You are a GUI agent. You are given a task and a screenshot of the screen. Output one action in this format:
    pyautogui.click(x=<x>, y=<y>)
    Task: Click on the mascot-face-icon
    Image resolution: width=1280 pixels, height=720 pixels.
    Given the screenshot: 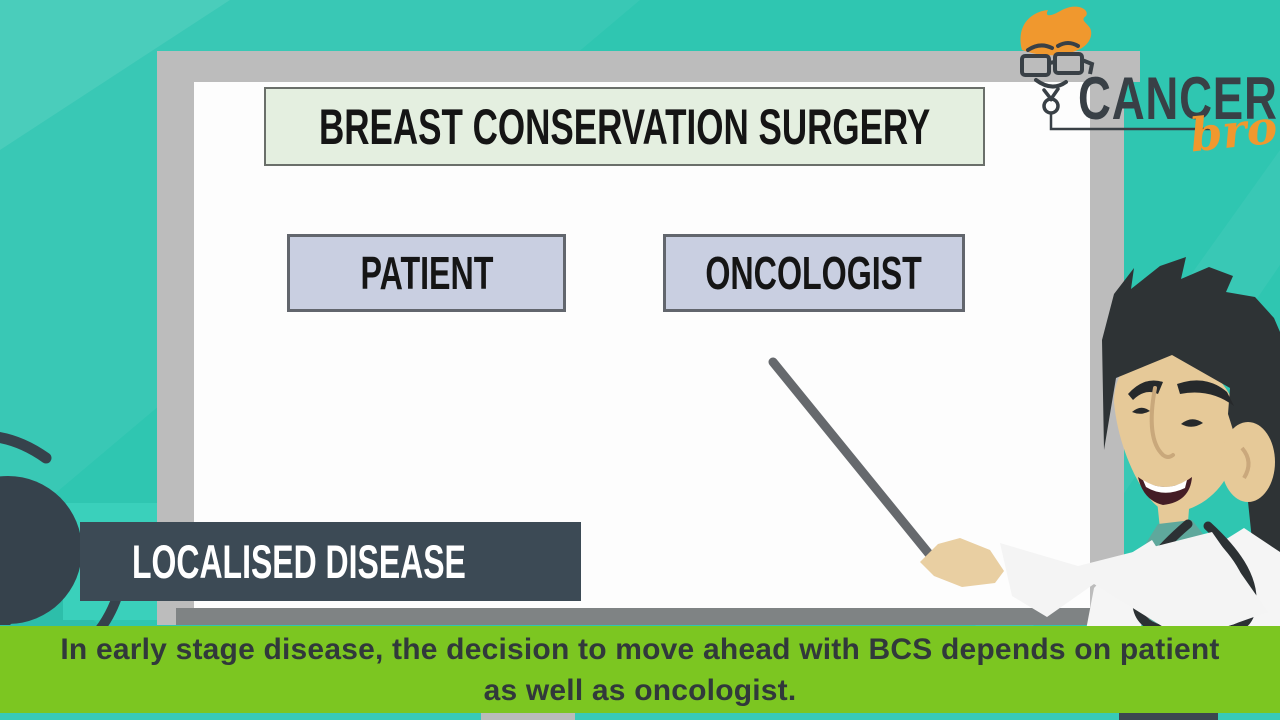 What is the action you would take?
    pyautogui.click(x=1116, y=68)
    